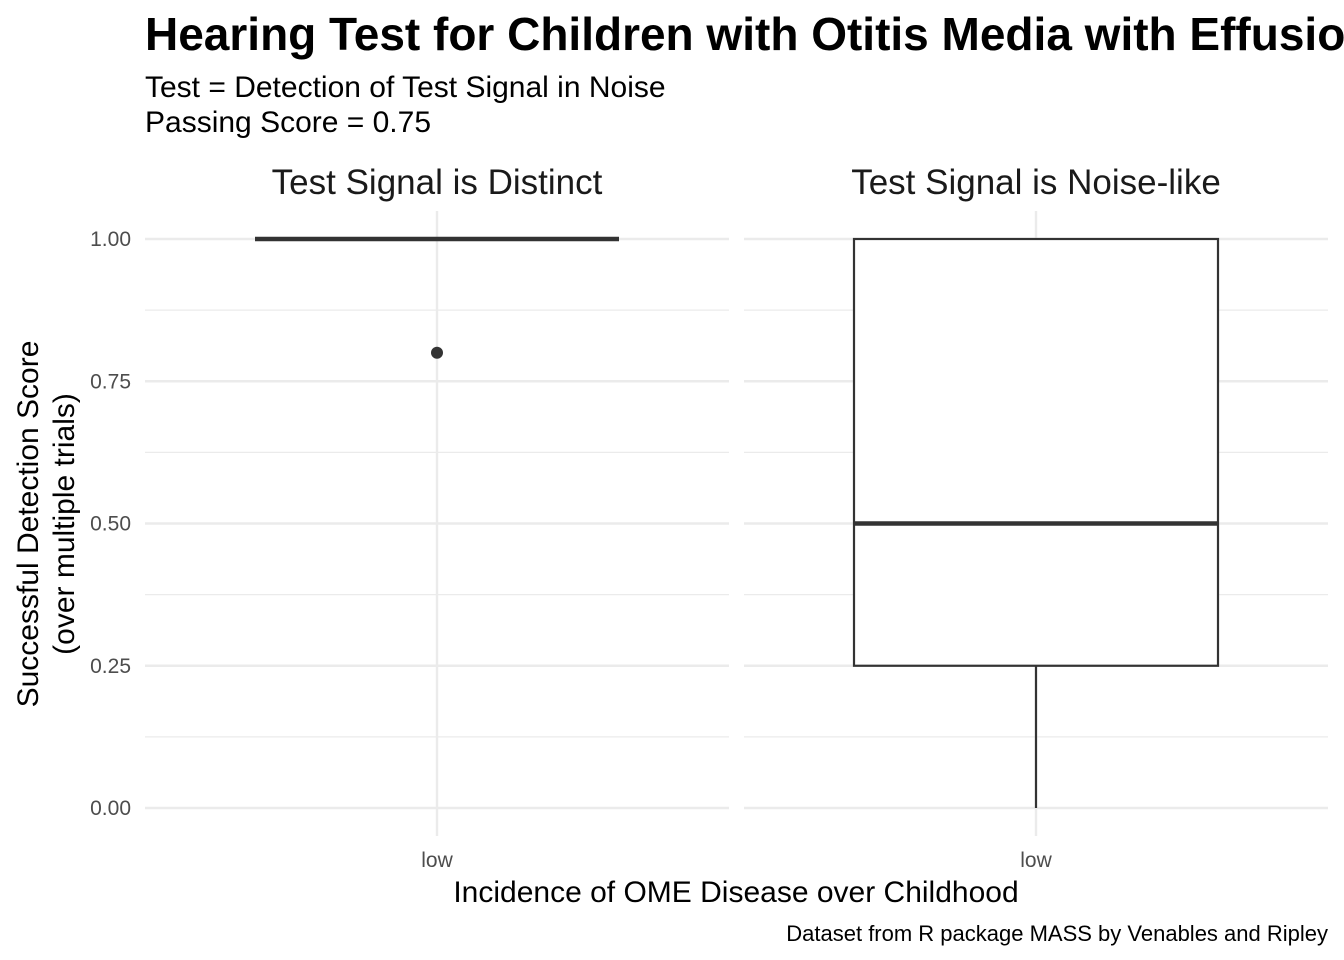 This screenshot has width=1344, height=960. I want to click on box-body, so click(1036, 452).